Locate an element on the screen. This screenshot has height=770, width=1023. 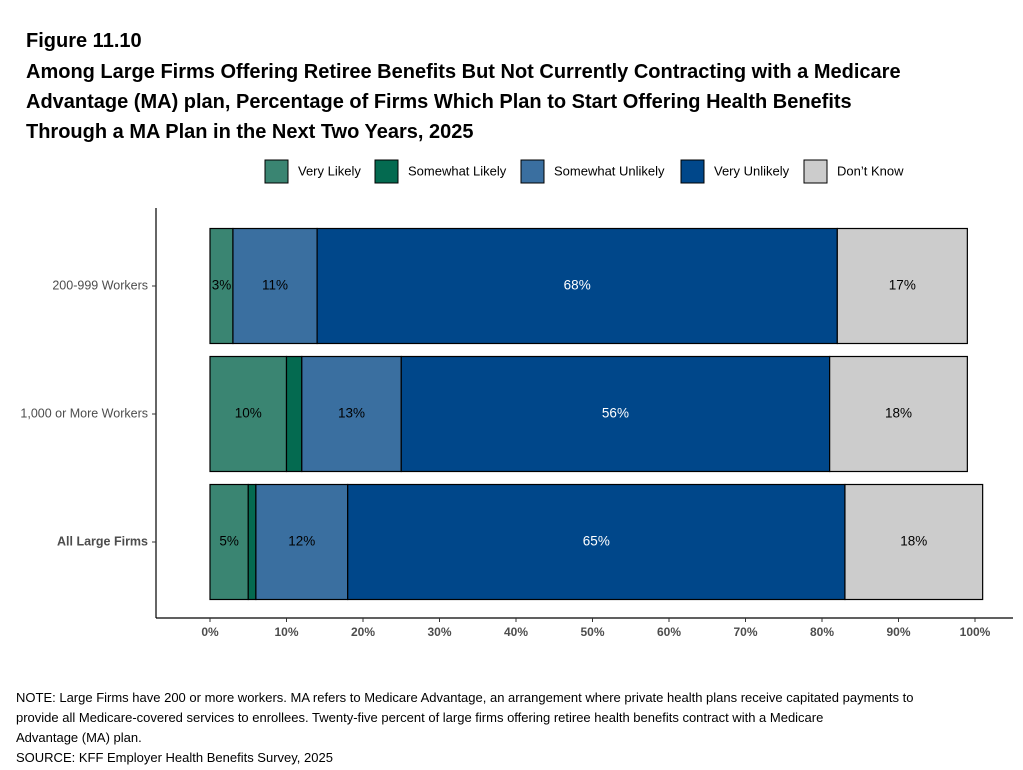
data-label: 3% is located at coordinates (222, 285).